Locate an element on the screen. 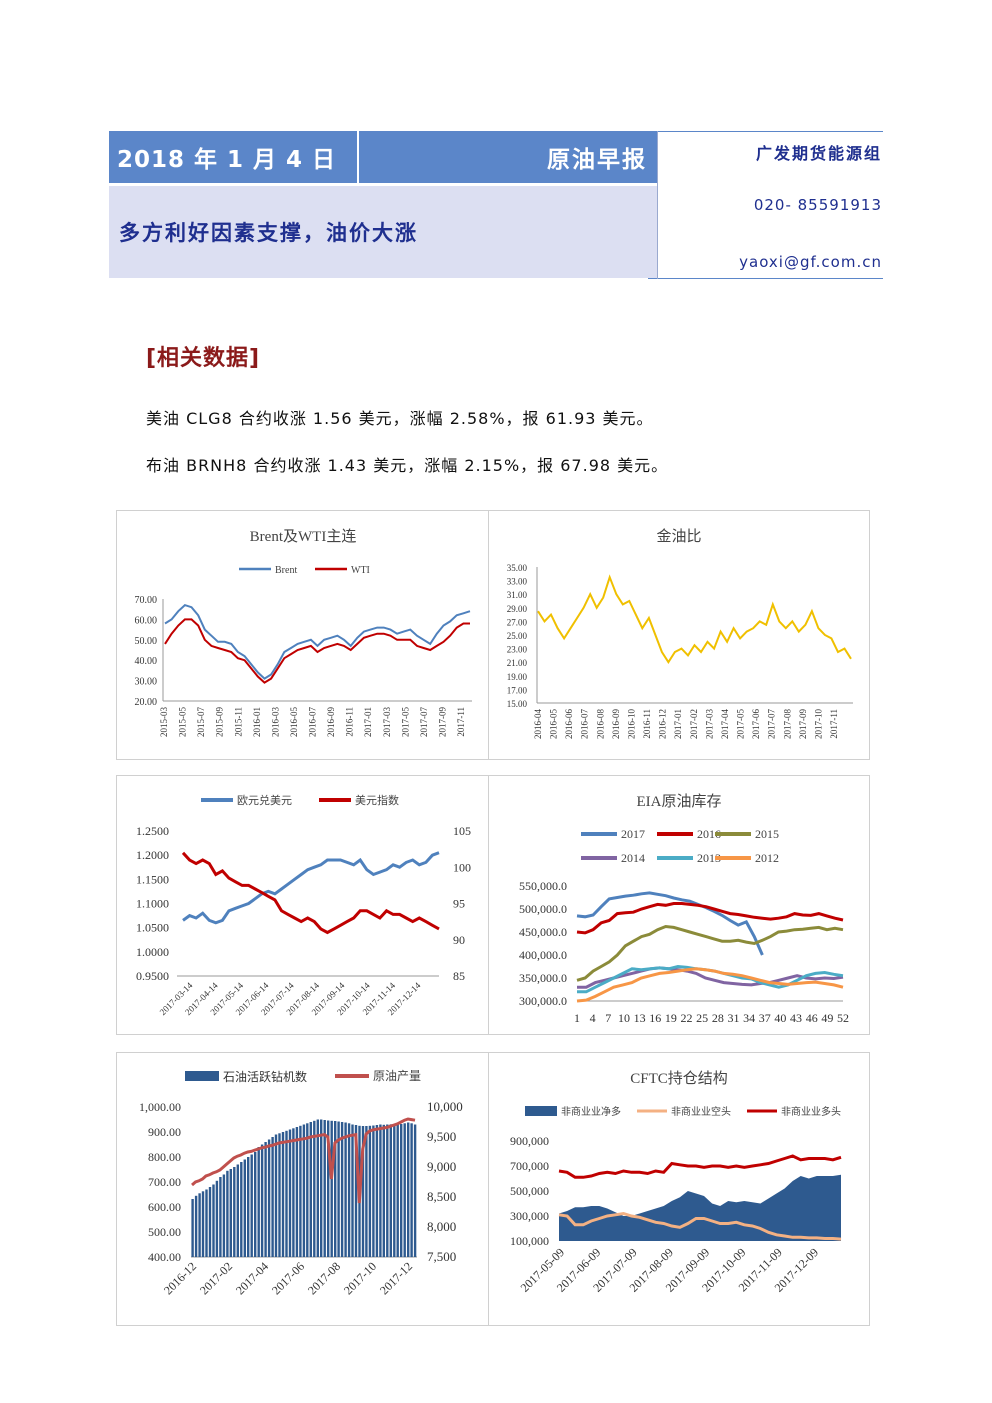 Image resolution: width=992 pixels, height=1403 pixels. series-line-2017 is located at coordinates (670, 923).